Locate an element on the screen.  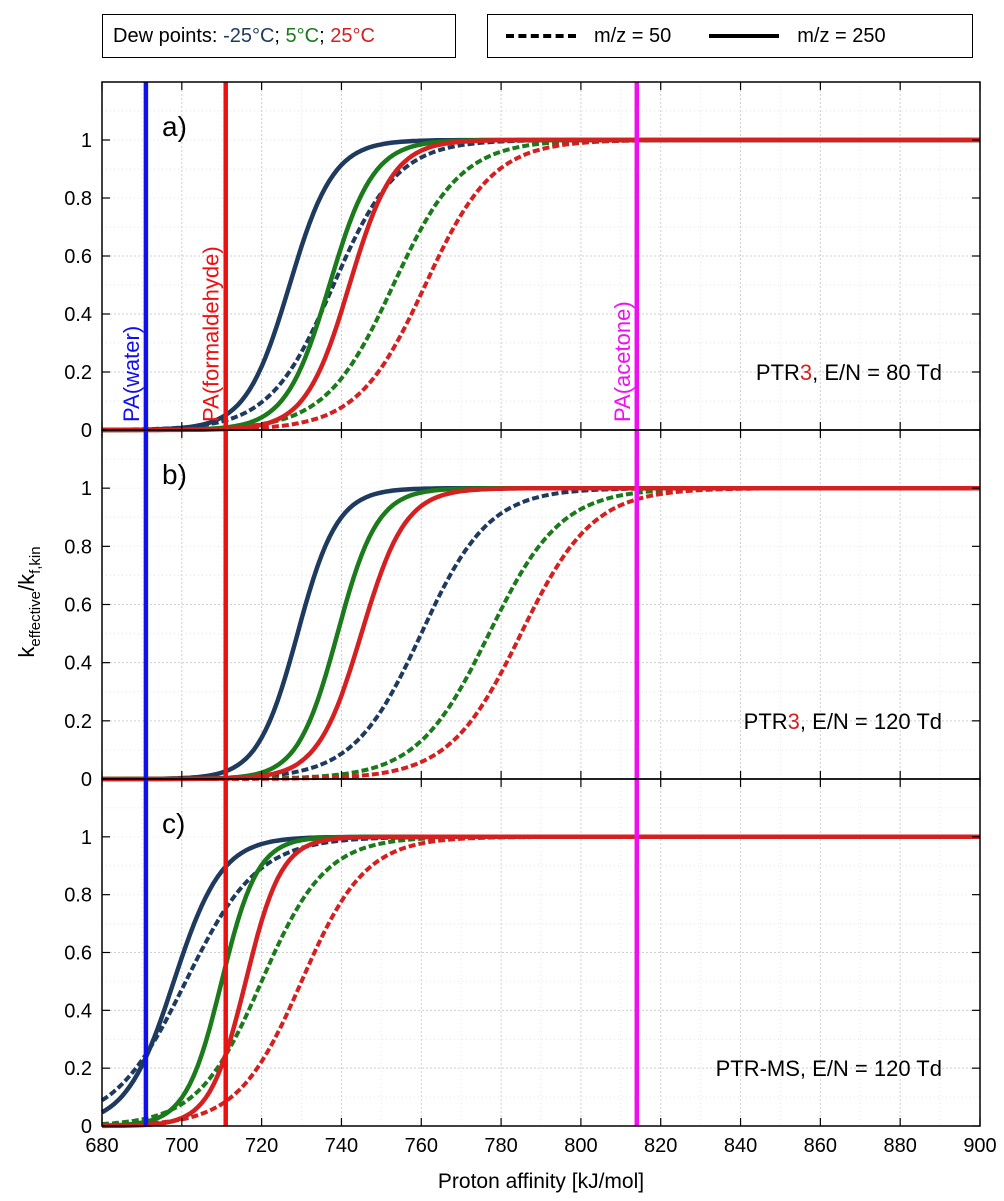
panel-label-suffix: , E/N = 120 Td is located at coordinates (871, 721).